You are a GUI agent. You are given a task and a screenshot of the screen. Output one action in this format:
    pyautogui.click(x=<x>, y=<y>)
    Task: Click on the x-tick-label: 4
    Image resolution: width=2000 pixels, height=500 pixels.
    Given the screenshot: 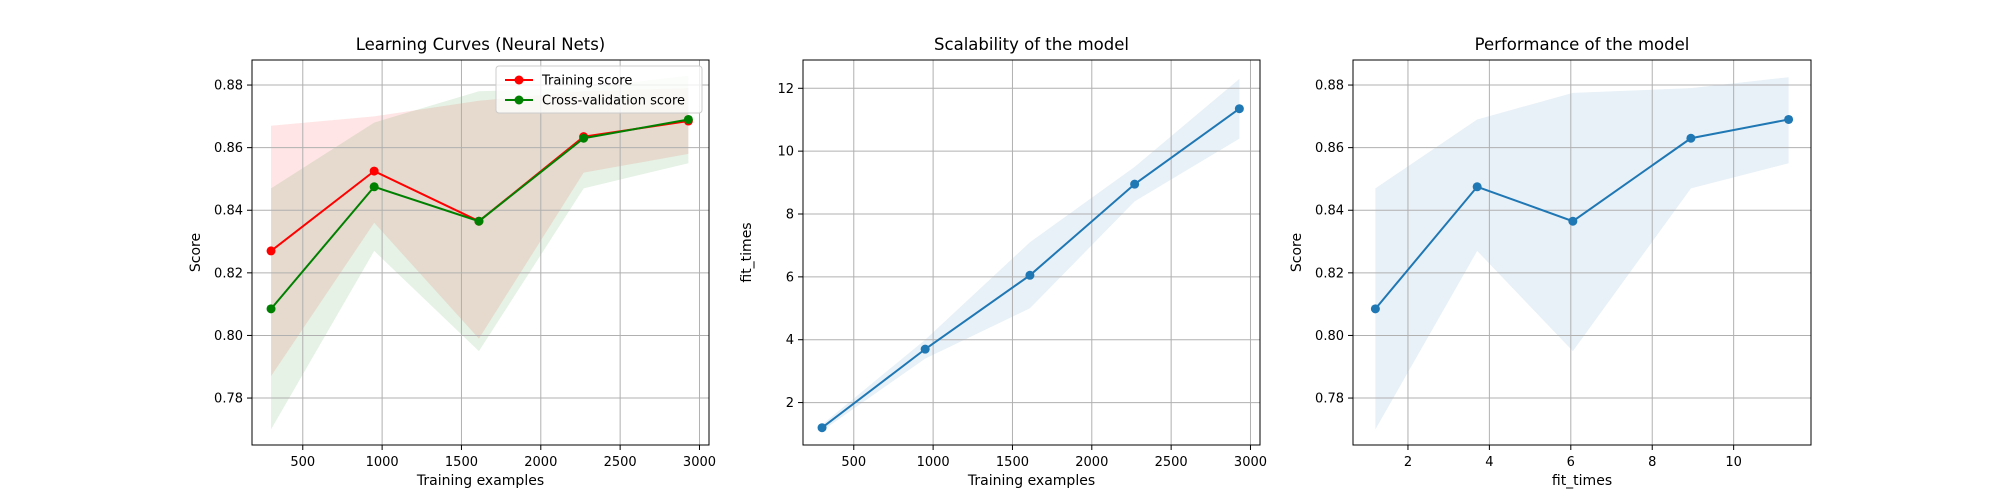 What is the action you would take?
    pyautogui.click(x=1489, y=462)
    